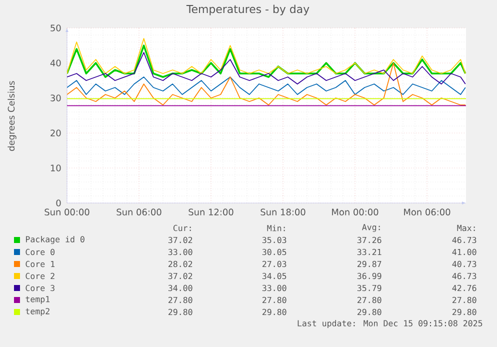 The image size is (497, 347). I want to click on text: 36.99, so click(369, 276).